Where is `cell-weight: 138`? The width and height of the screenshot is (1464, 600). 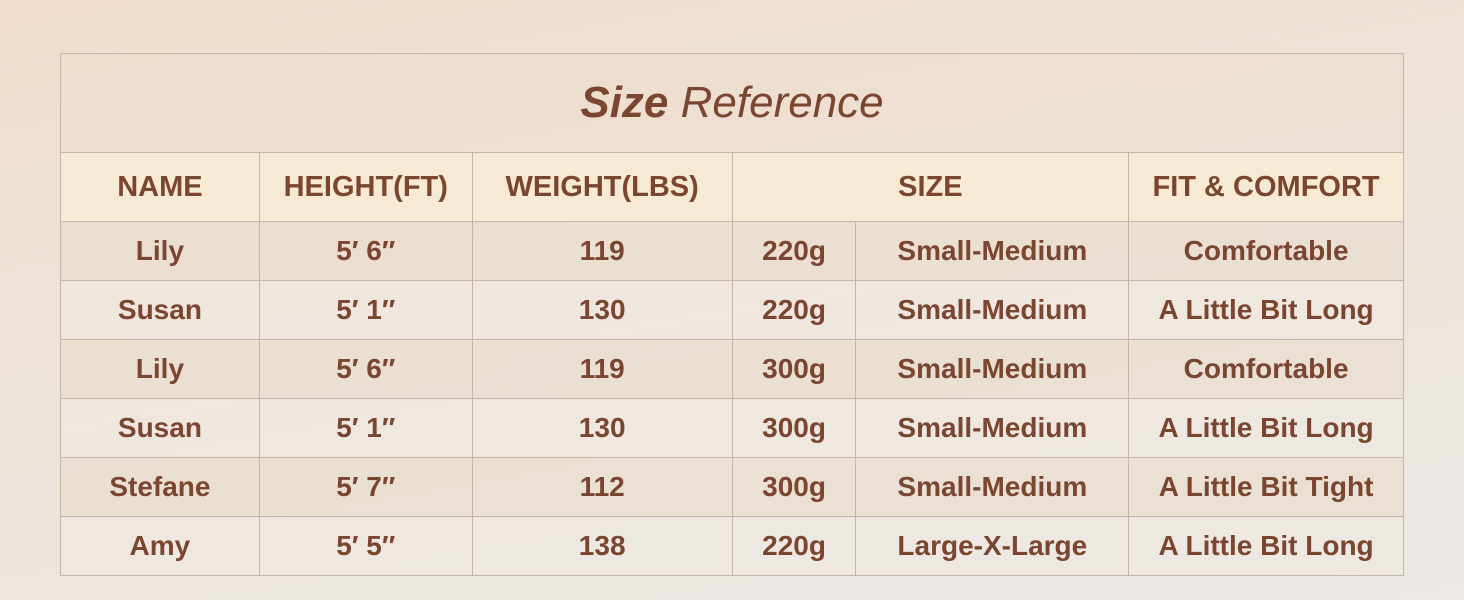
cell-weight: 138 is located at coordinates (602, 546).